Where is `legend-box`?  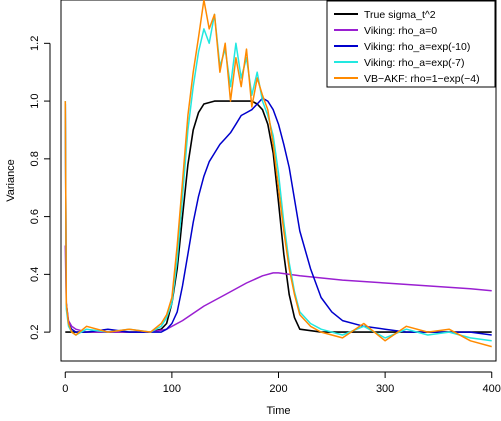
legend-box is located at coordinates (411, 44).